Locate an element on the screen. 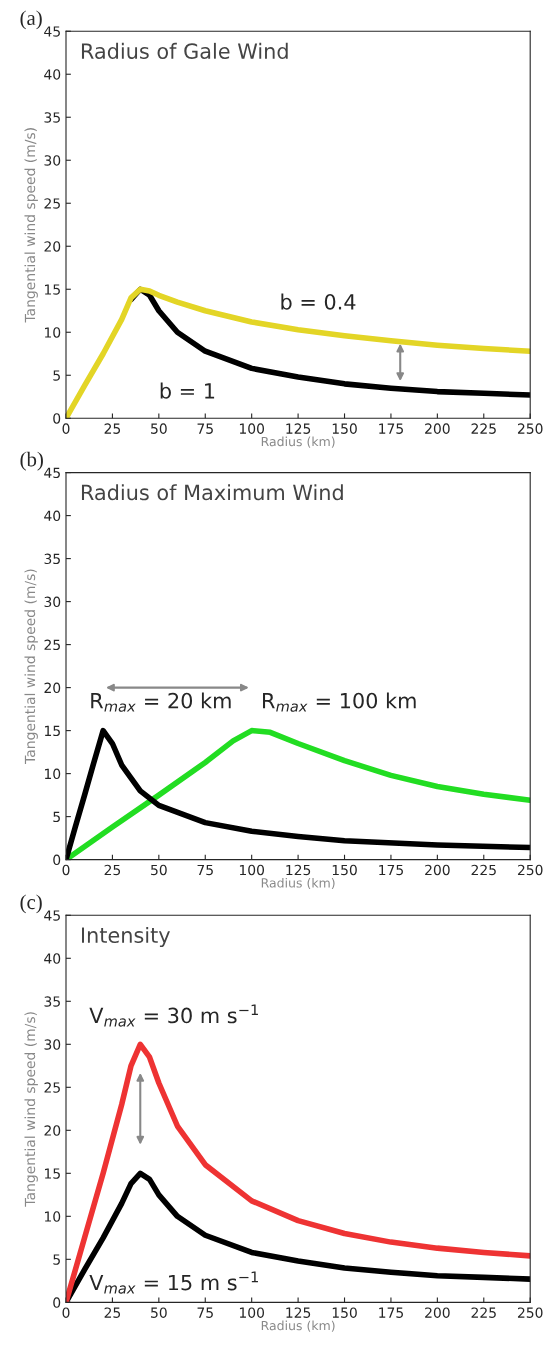 This screenshot has width=550, height=1358. annotation: R$_{max}$ = 100 km is located at coordinates (339, 702).